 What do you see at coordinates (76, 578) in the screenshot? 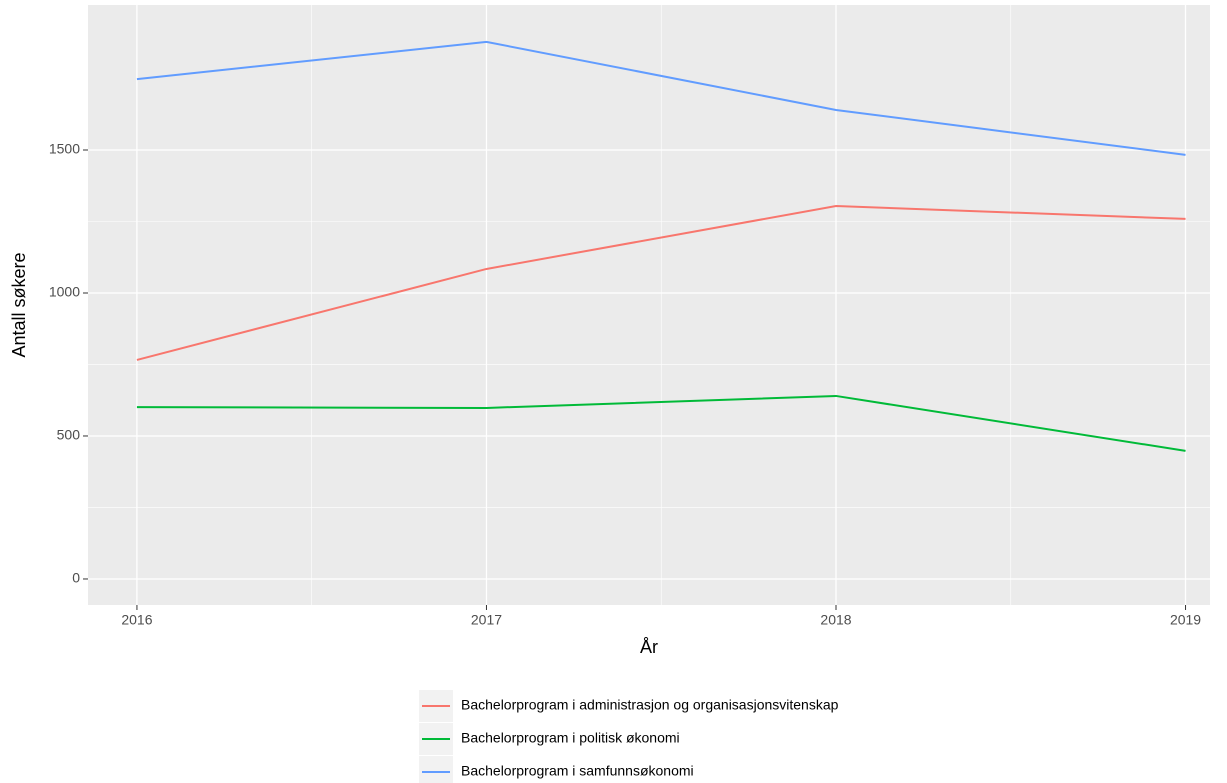
I see `y-tick-label: 0` at bounding box center [76, 578].